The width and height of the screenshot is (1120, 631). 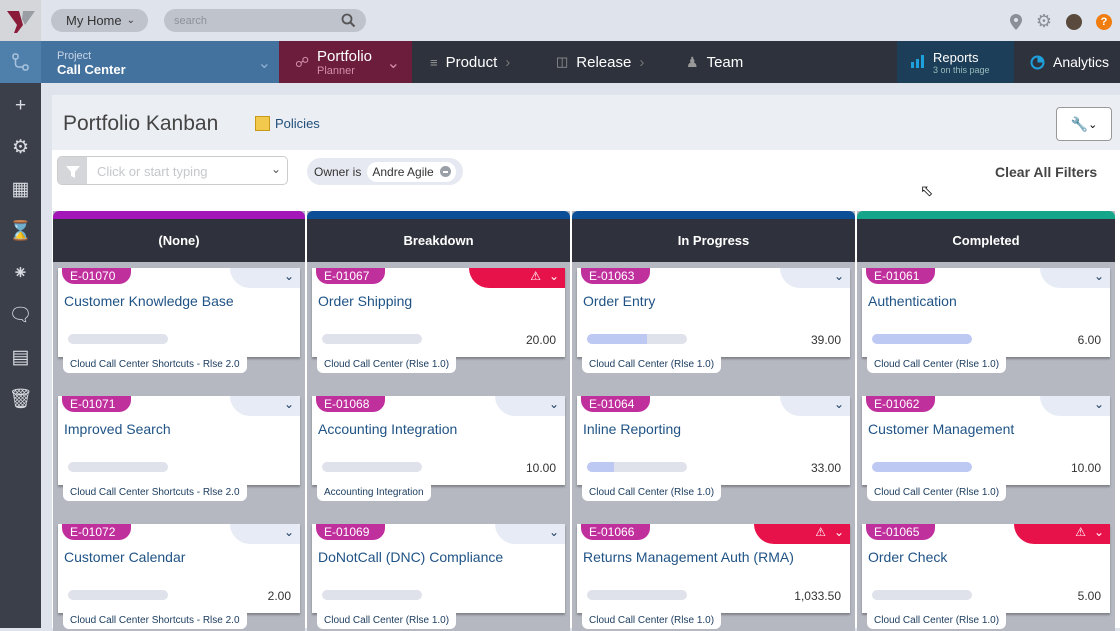 What do you see at coordinates (179, 568) in the screenshot?
I see `kanban-card: E-01072 ⌄ Customer Calendar 2.00` at bounding box center [179, 568].